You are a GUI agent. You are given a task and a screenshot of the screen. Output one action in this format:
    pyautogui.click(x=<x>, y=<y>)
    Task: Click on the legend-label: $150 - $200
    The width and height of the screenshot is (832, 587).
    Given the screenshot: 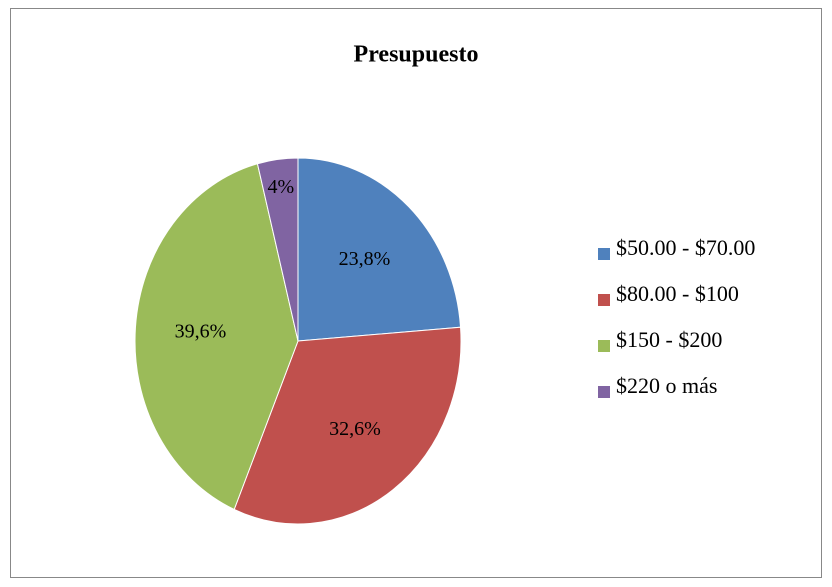 What is the action you would take?
    pyautogui.click(x=669, y=339)
    